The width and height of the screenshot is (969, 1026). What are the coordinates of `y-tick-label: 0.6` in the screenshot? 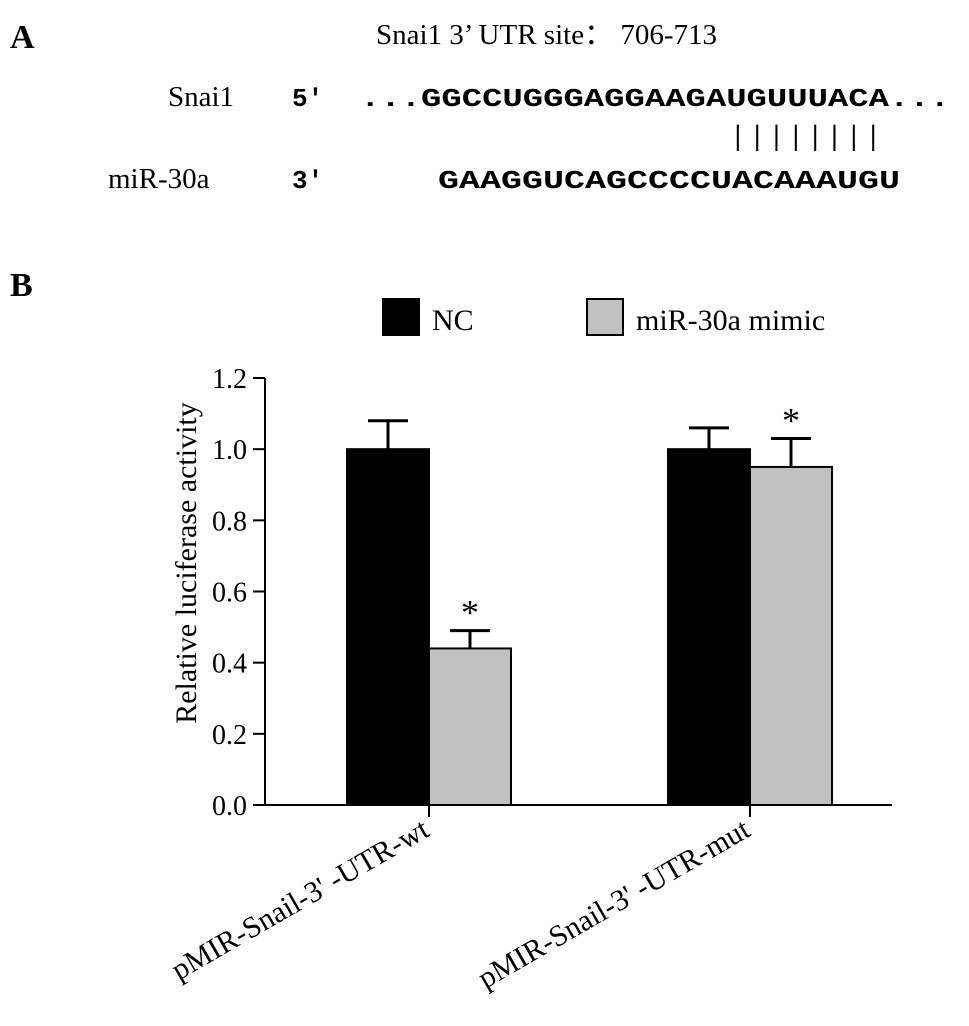 It's located at (229, 593).